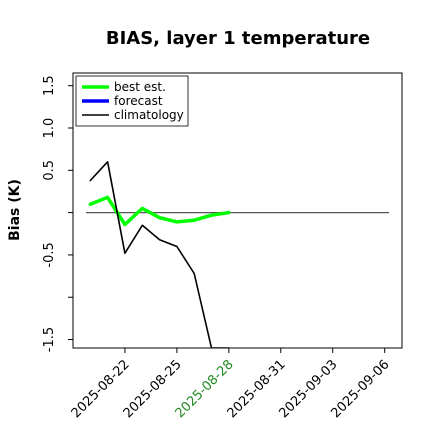  What do you see at coordinates (49, 339) in the screenshot?
I see `y-tick-label: -1.5` at bounding box center [49, 339].